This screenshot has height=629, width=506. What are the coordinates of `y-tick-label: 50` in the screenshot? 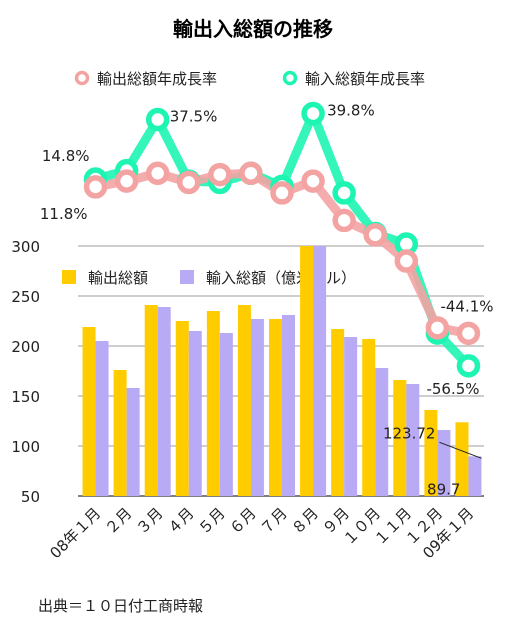 It's located at (30, 497).